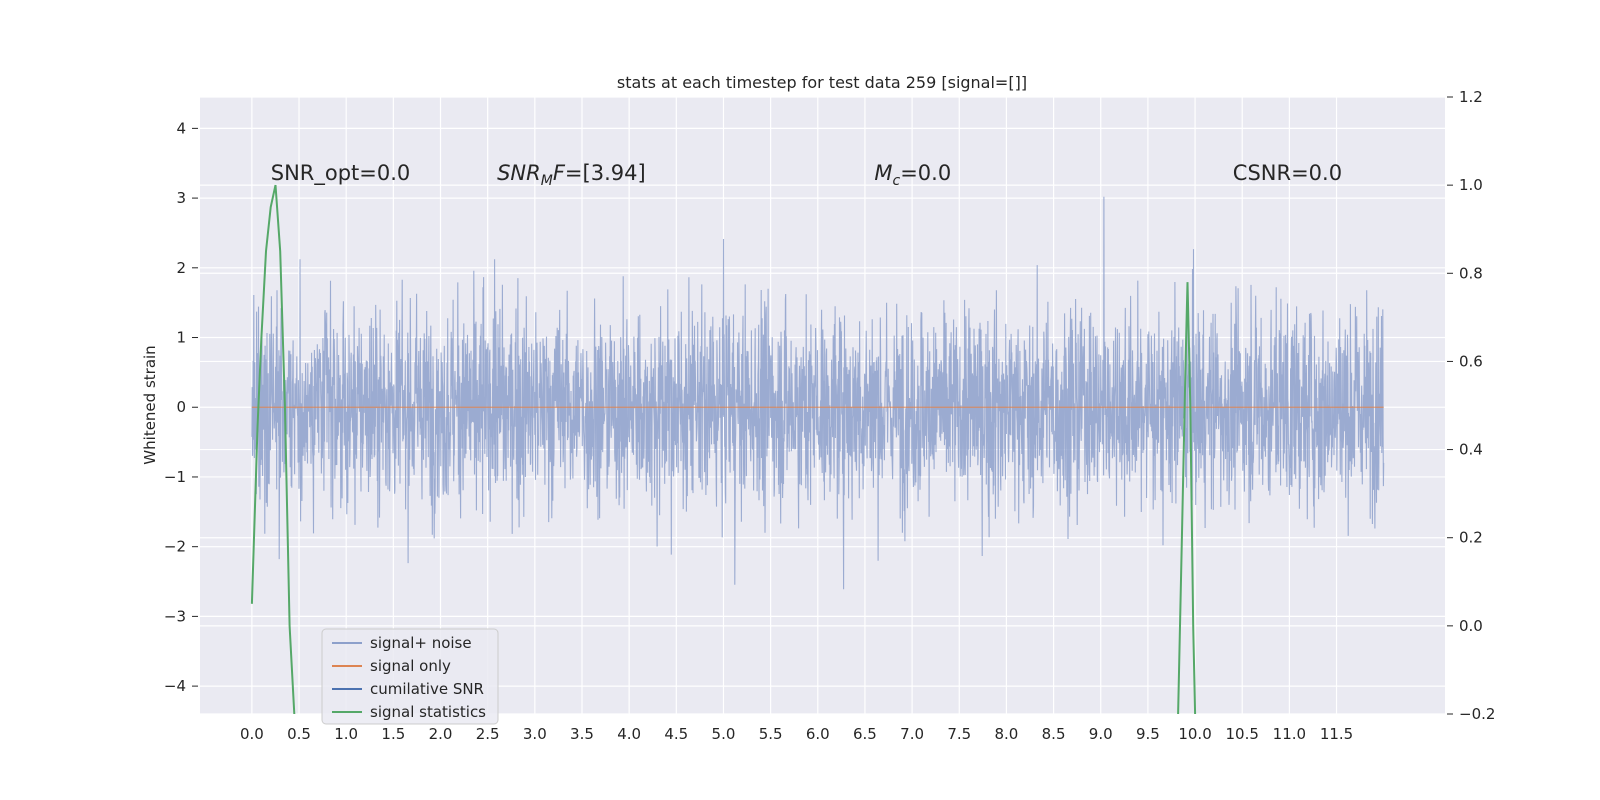  What do you see at coordinates (925, 173) in the screenshot?
I see `annotation-part: =0.0` at bounding box center [925, 173].